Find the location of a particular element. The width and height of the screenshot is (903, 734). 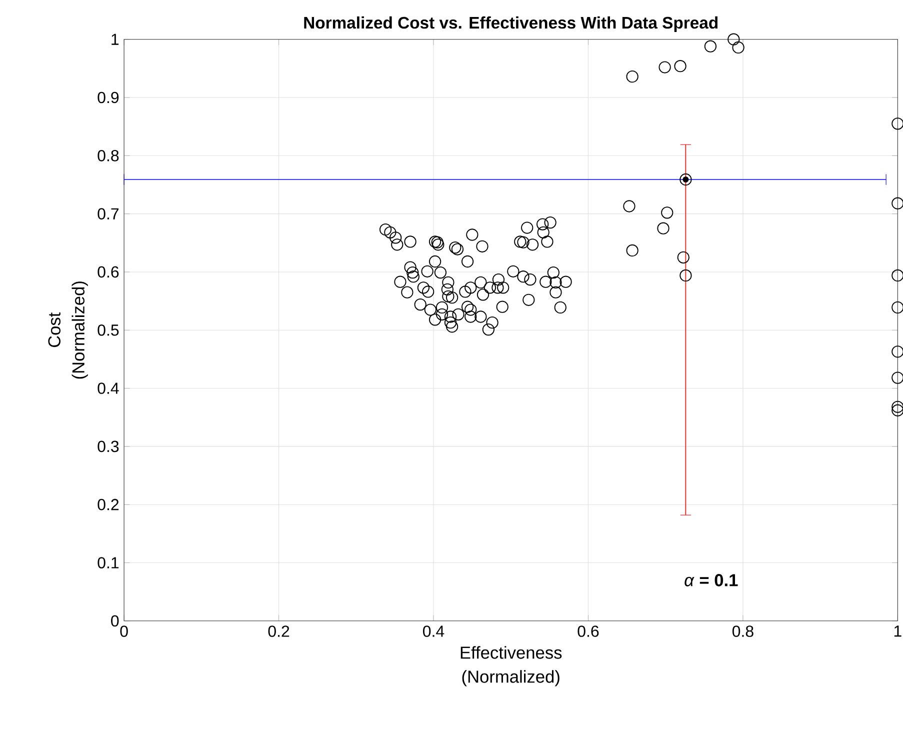

y-tick-label: 1 is located at coordinates (115, 40).